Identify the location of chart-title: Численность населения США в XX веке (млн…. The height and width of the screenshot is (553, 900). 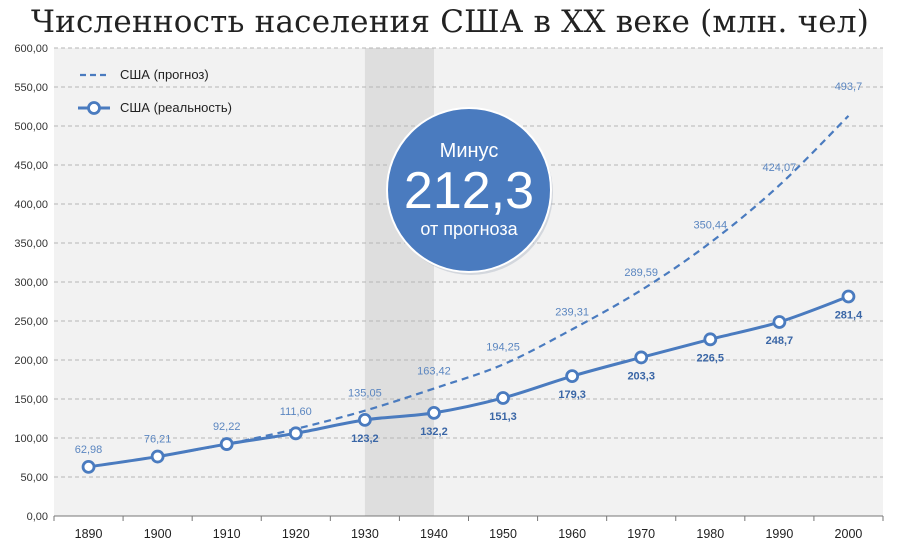
(450, 22).